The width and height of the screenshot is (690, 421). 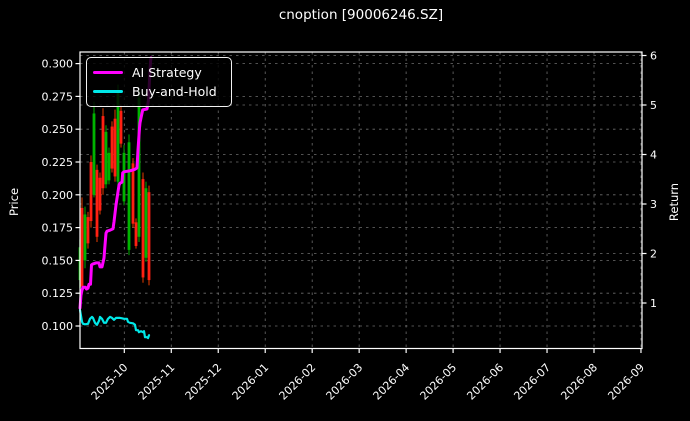 I want to click on legend-item: Buy-and-Hold, so click(x=158, y=91).